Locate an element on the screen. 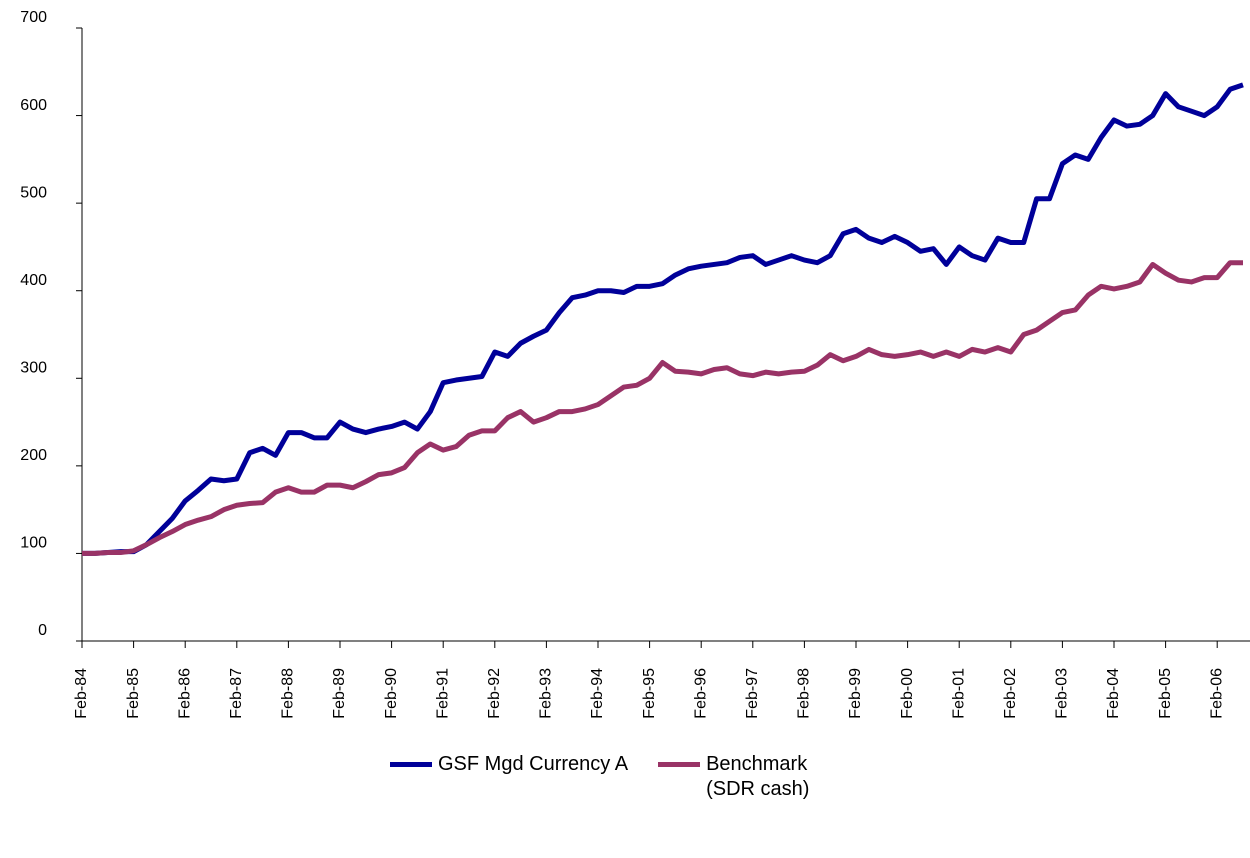 Image resolution: width=1250 pixels, height=858 pixels. x-tick-label: Feb-94 is located at coordinates (597, 693).